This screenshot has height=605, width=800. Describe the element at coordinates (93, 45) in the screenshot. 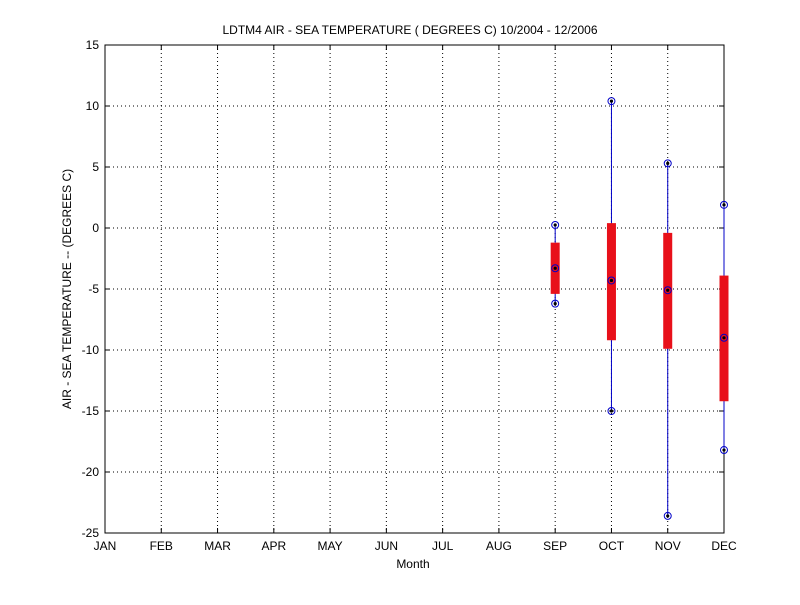

I see `y-tick-label: 15` at that location.